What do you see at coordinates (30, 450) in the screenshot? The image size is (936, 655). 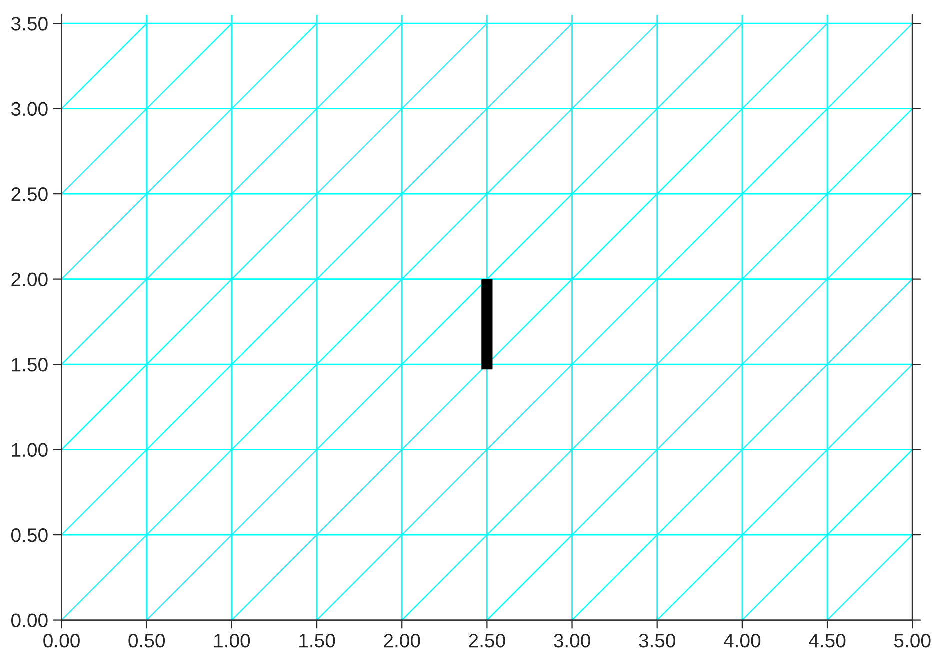 I see `y-tick-label: 1.00` at bounding box center [30, 450].